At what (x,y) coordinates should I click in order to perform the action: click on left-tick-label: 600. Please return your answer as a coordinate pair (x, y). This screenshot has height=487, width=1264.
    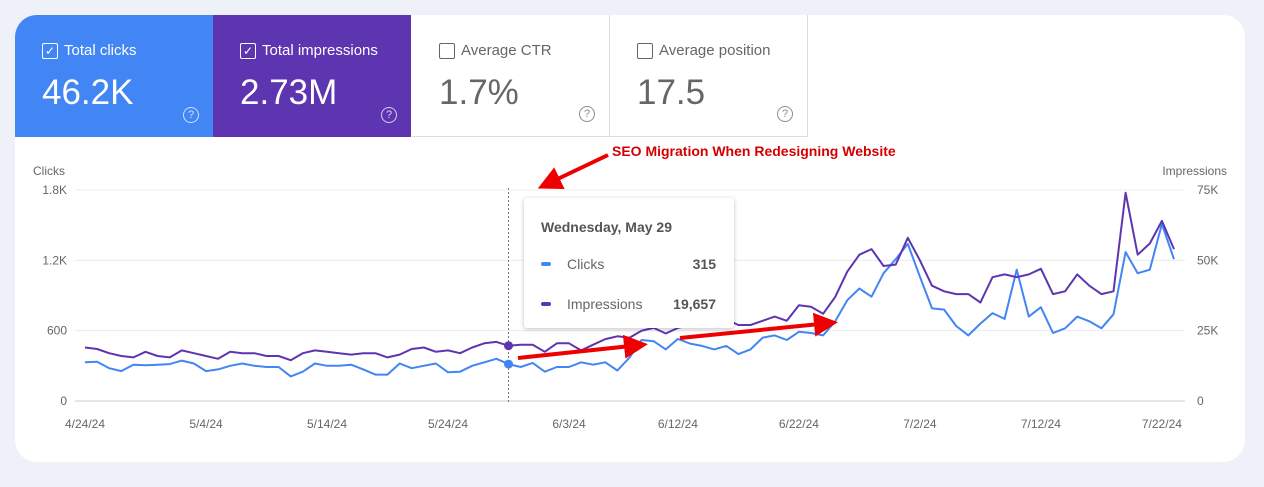
    Looking at the image, I should click on (57, 331).